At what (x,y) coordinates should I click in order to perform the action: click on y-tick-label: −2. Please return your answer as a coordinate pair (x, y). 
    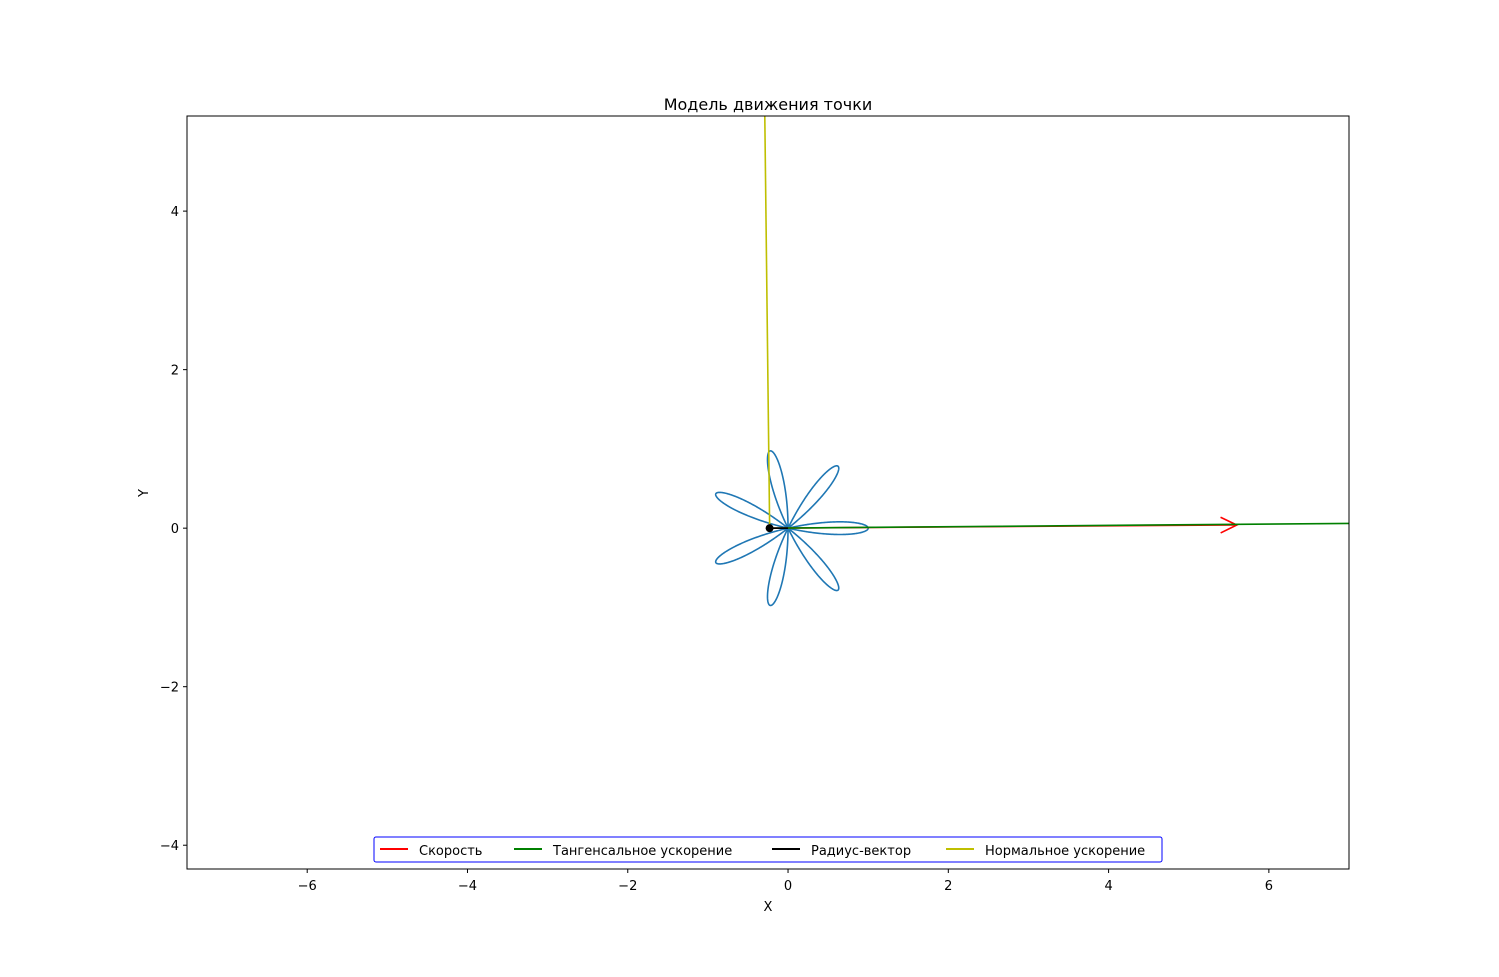
    Looking at the image, I should click on (169, 688).